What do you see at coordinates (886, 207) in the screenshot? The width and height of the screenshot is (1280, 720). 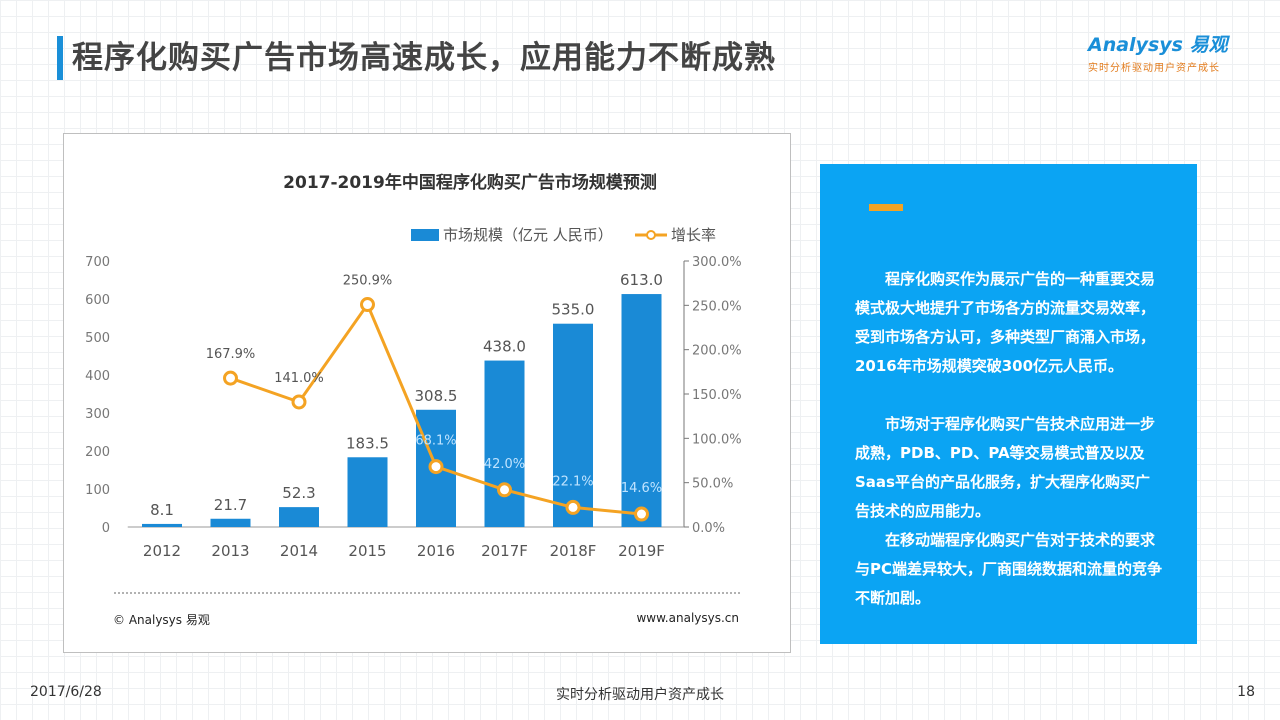 I see `accent-dash` at bounding box center [886, 207].